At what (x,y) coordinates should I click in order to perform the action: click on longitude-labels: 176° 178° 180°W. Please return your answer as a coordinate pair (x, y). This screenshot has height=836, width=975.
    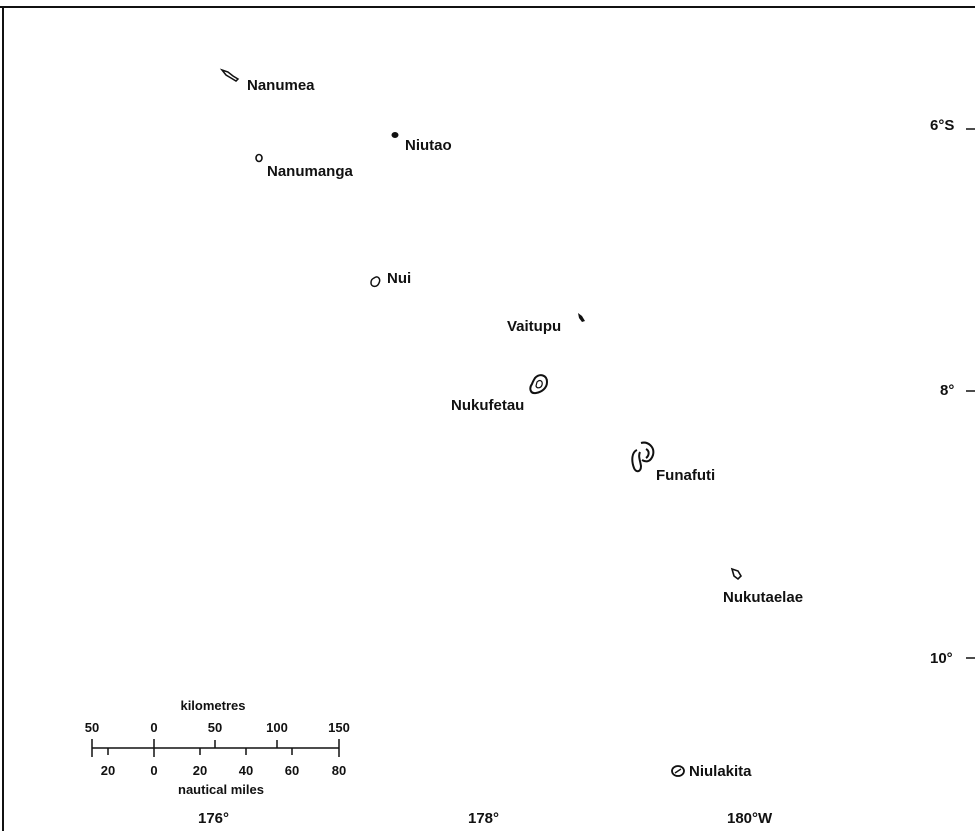
    Looking at the image, I should click on (485, 818).